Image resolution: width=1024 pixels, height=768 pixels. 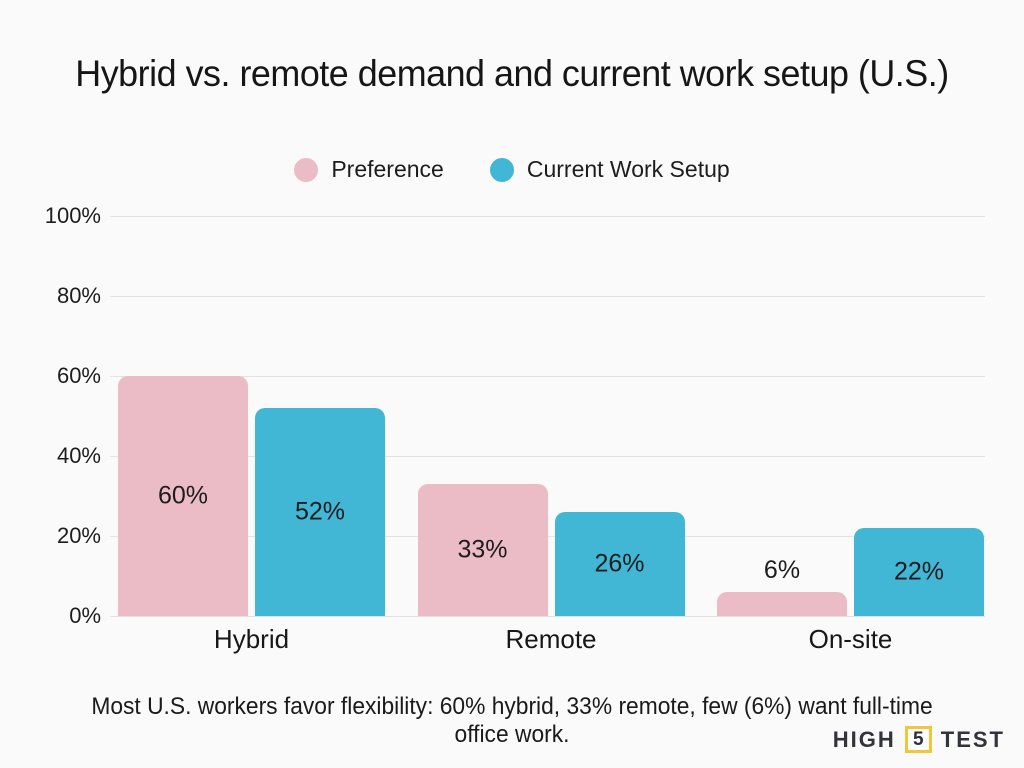 What do you see at coordinates (251, 639) in the screenshot?
I see `x-tick-label-hybrid: Hybrid` at bounding box center [251, 639].